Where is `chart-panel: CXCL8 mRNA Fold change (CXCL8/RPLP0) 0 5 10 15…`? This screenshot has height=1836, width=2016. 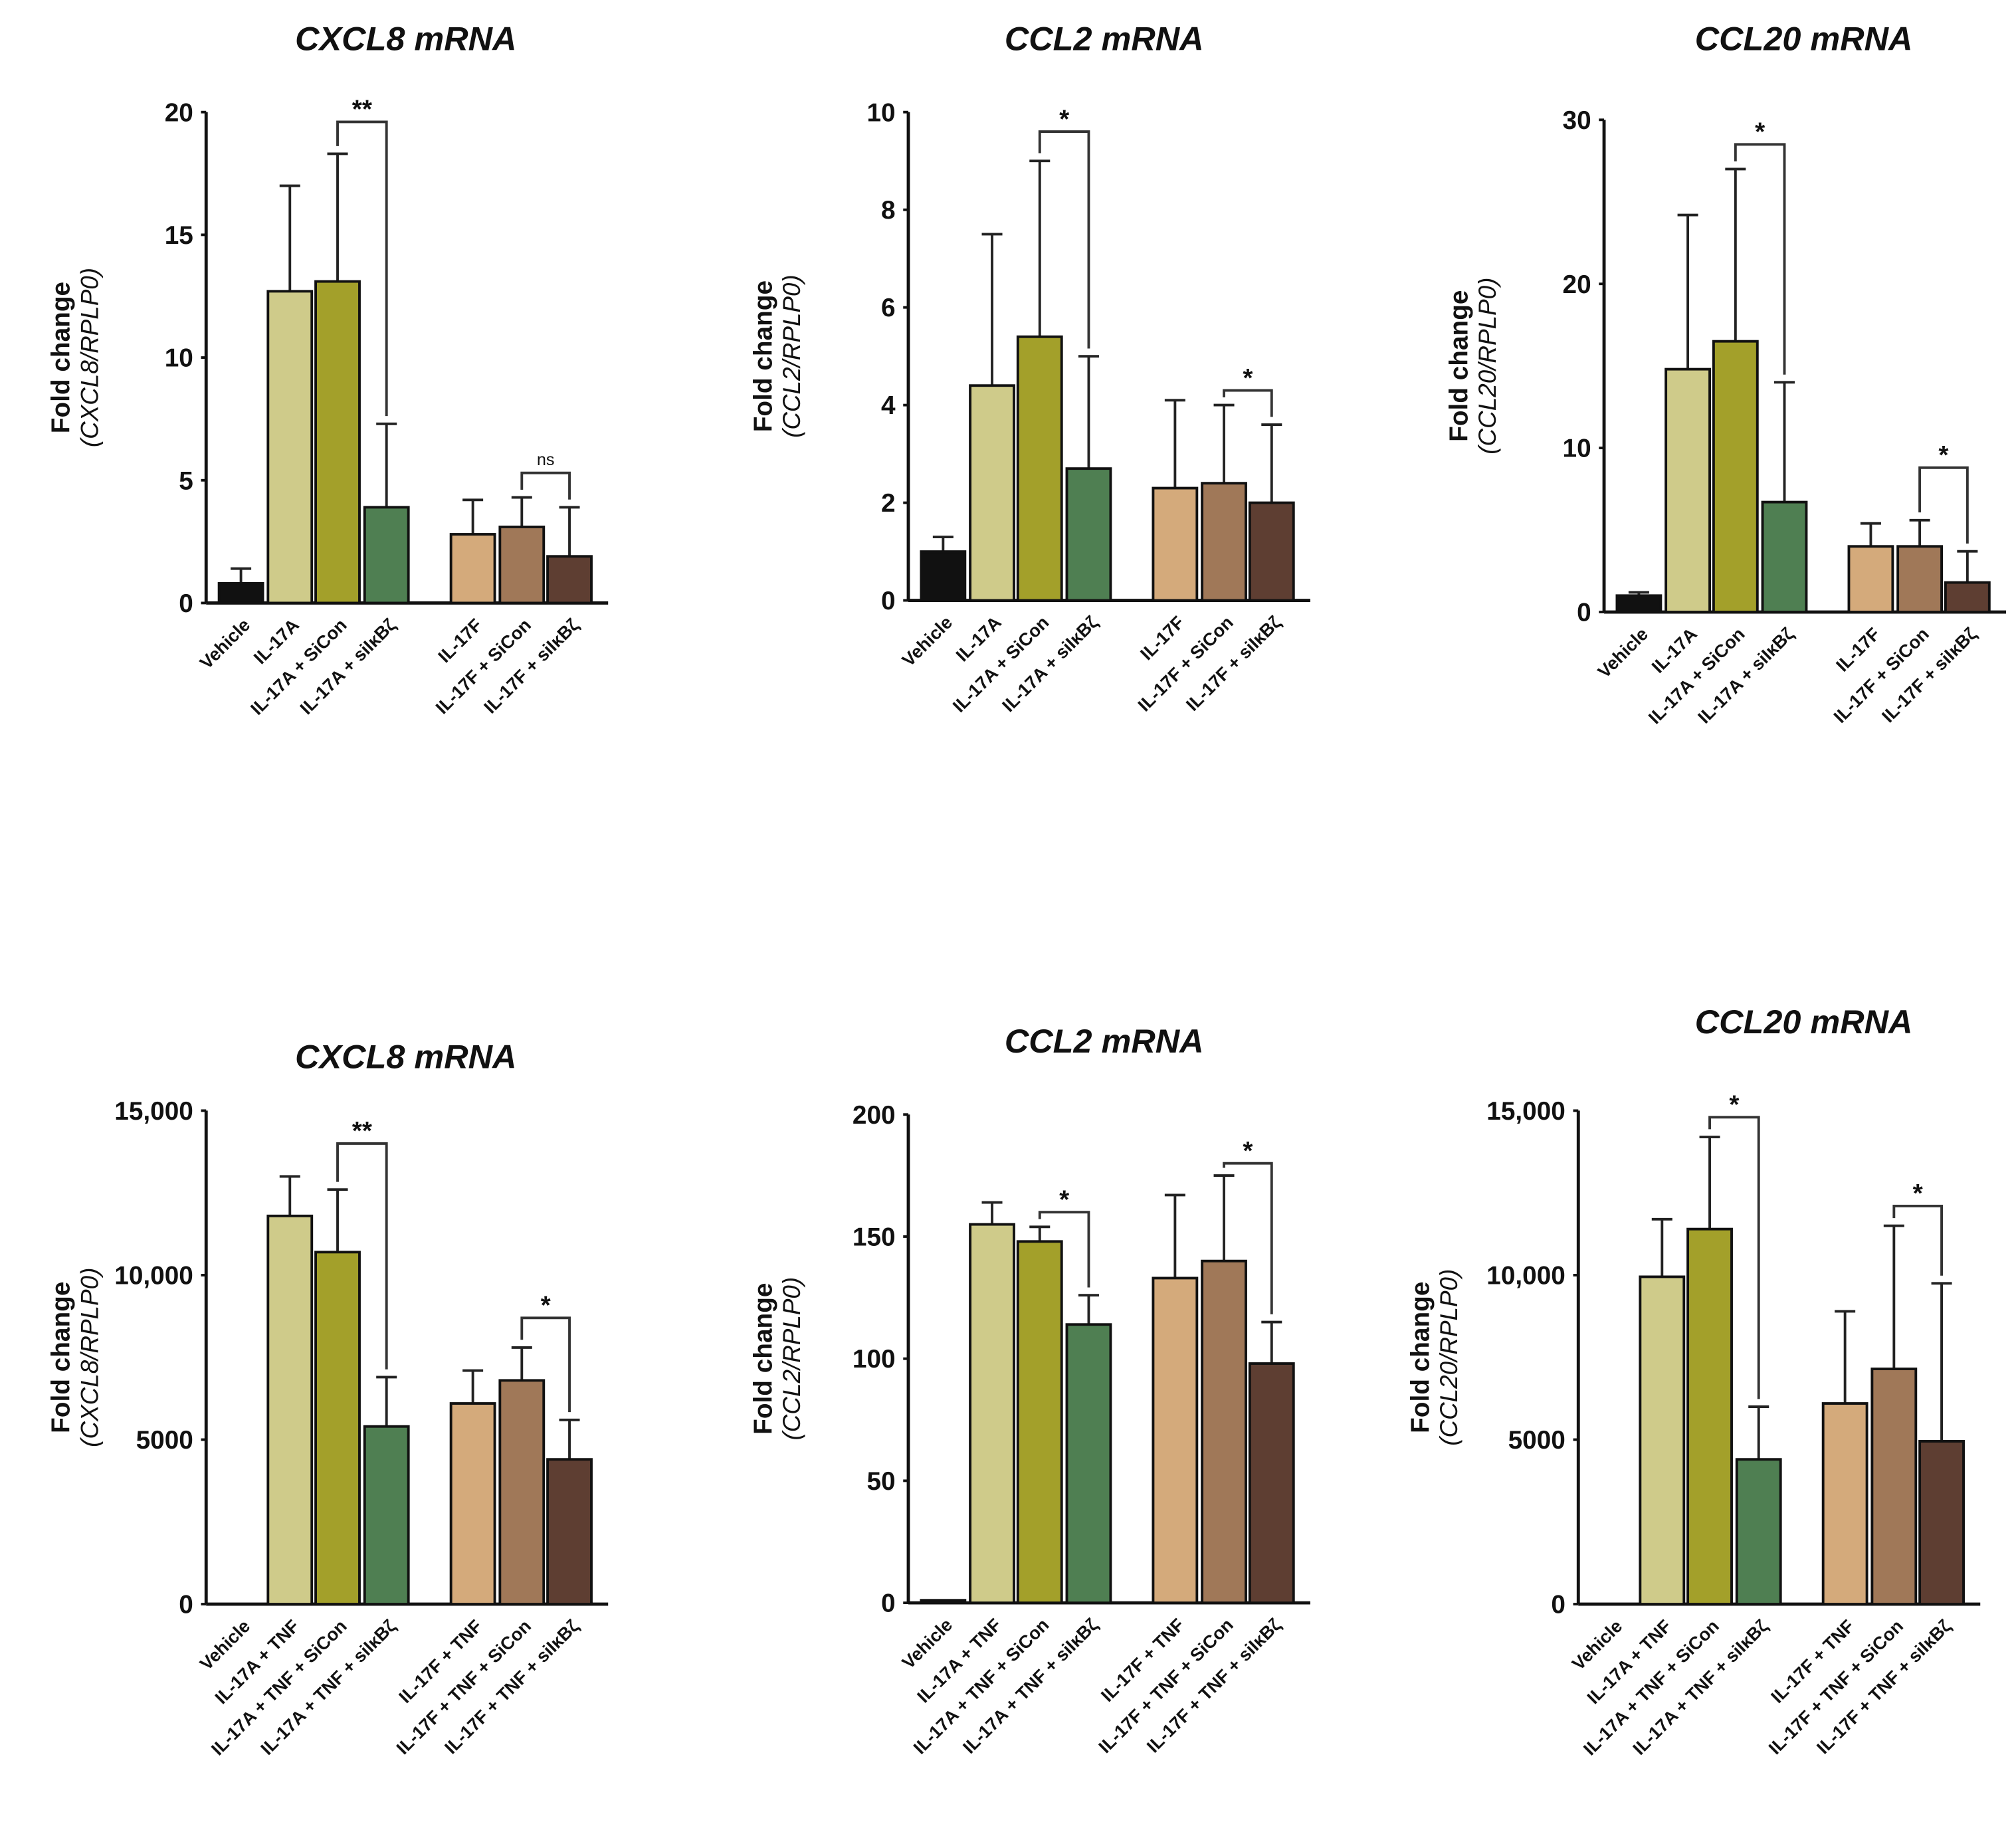 chart-panel: CXCL8 mRNA Fold change (CXCL8/RPLP0) 0 5 10 15… is located at coordinates (328, 369).